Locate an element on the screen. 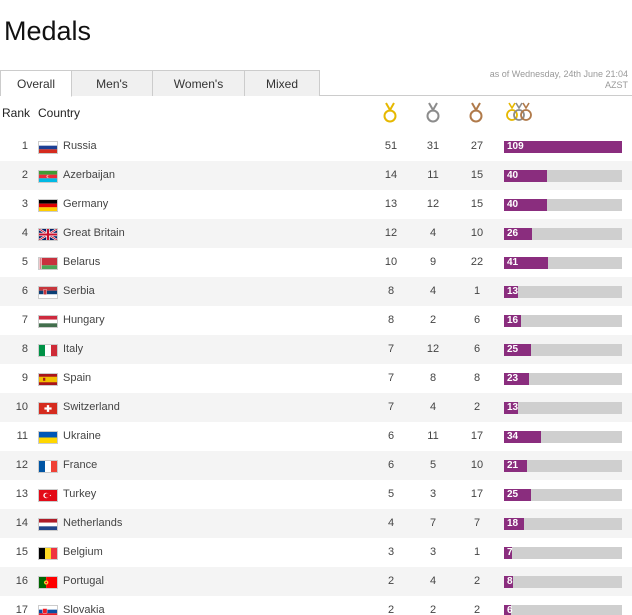  table-row: 2 Azerbaijan 14 11 15 40 is located at coordinates (316, 175).